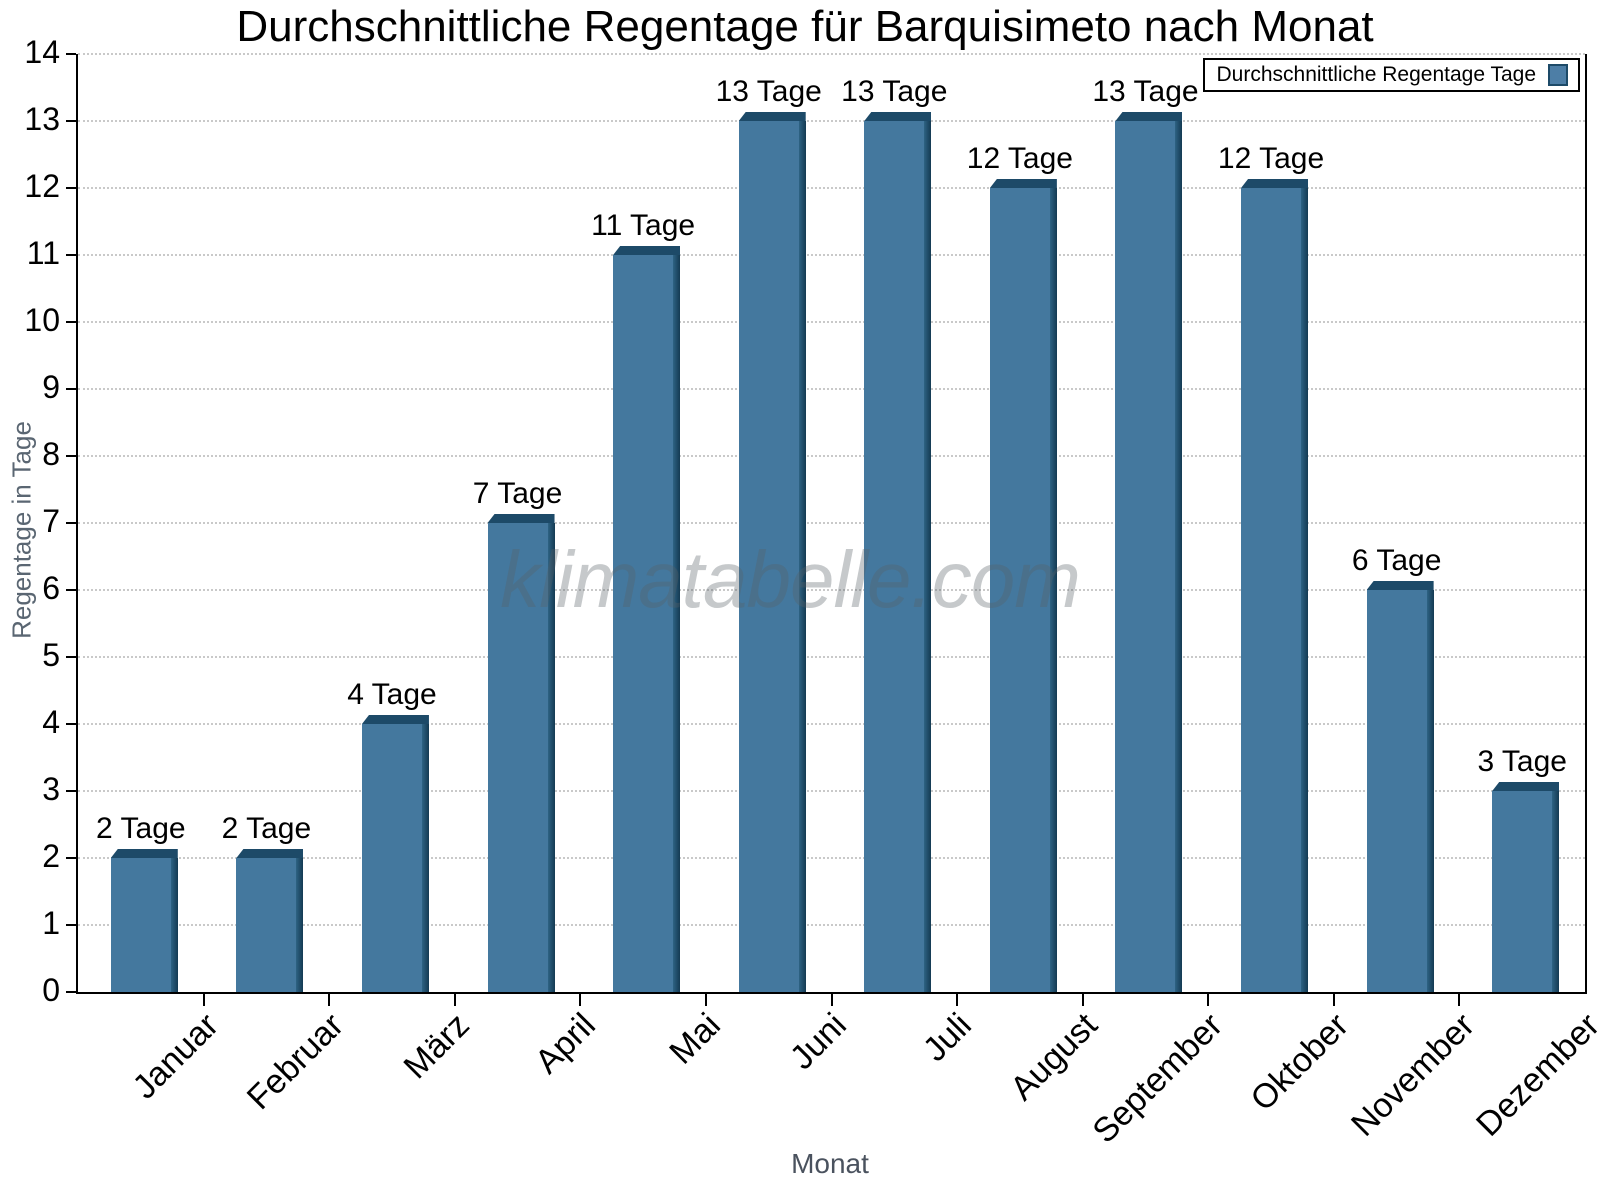 The height and width of the screenshot is (1200, 1600). What do you see at coordinates (51, 856) in the screenshot?
I see `y-tick-label-2: 2` at bounding box center [51, 856].